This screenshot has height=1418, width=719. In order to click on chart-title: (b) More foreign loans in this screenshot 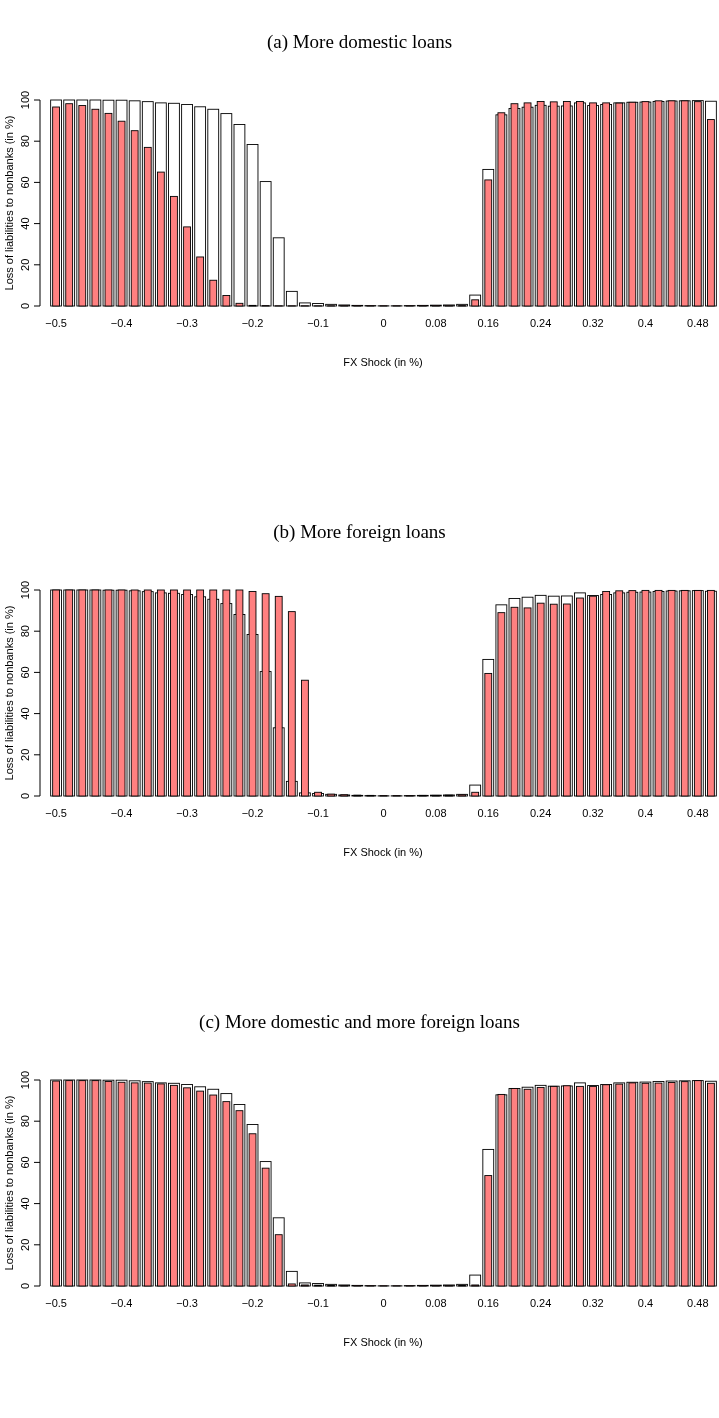, I will do `click(359, 532)`.